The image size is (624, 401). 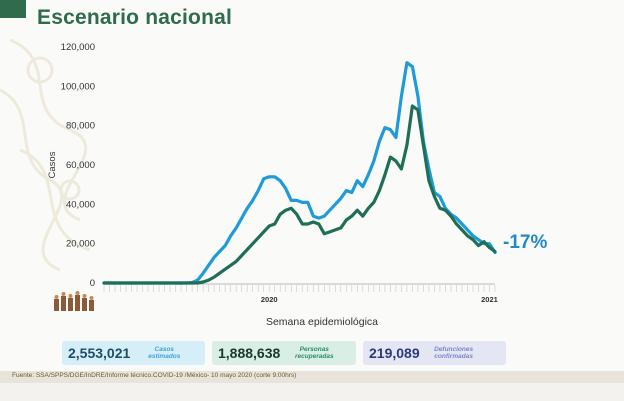 What do you see at coordinates (133, 353) in the screenshot?
I see `estimated-cases-card: 2,553,021 Casos estimados` at bounding box center [133, 353].